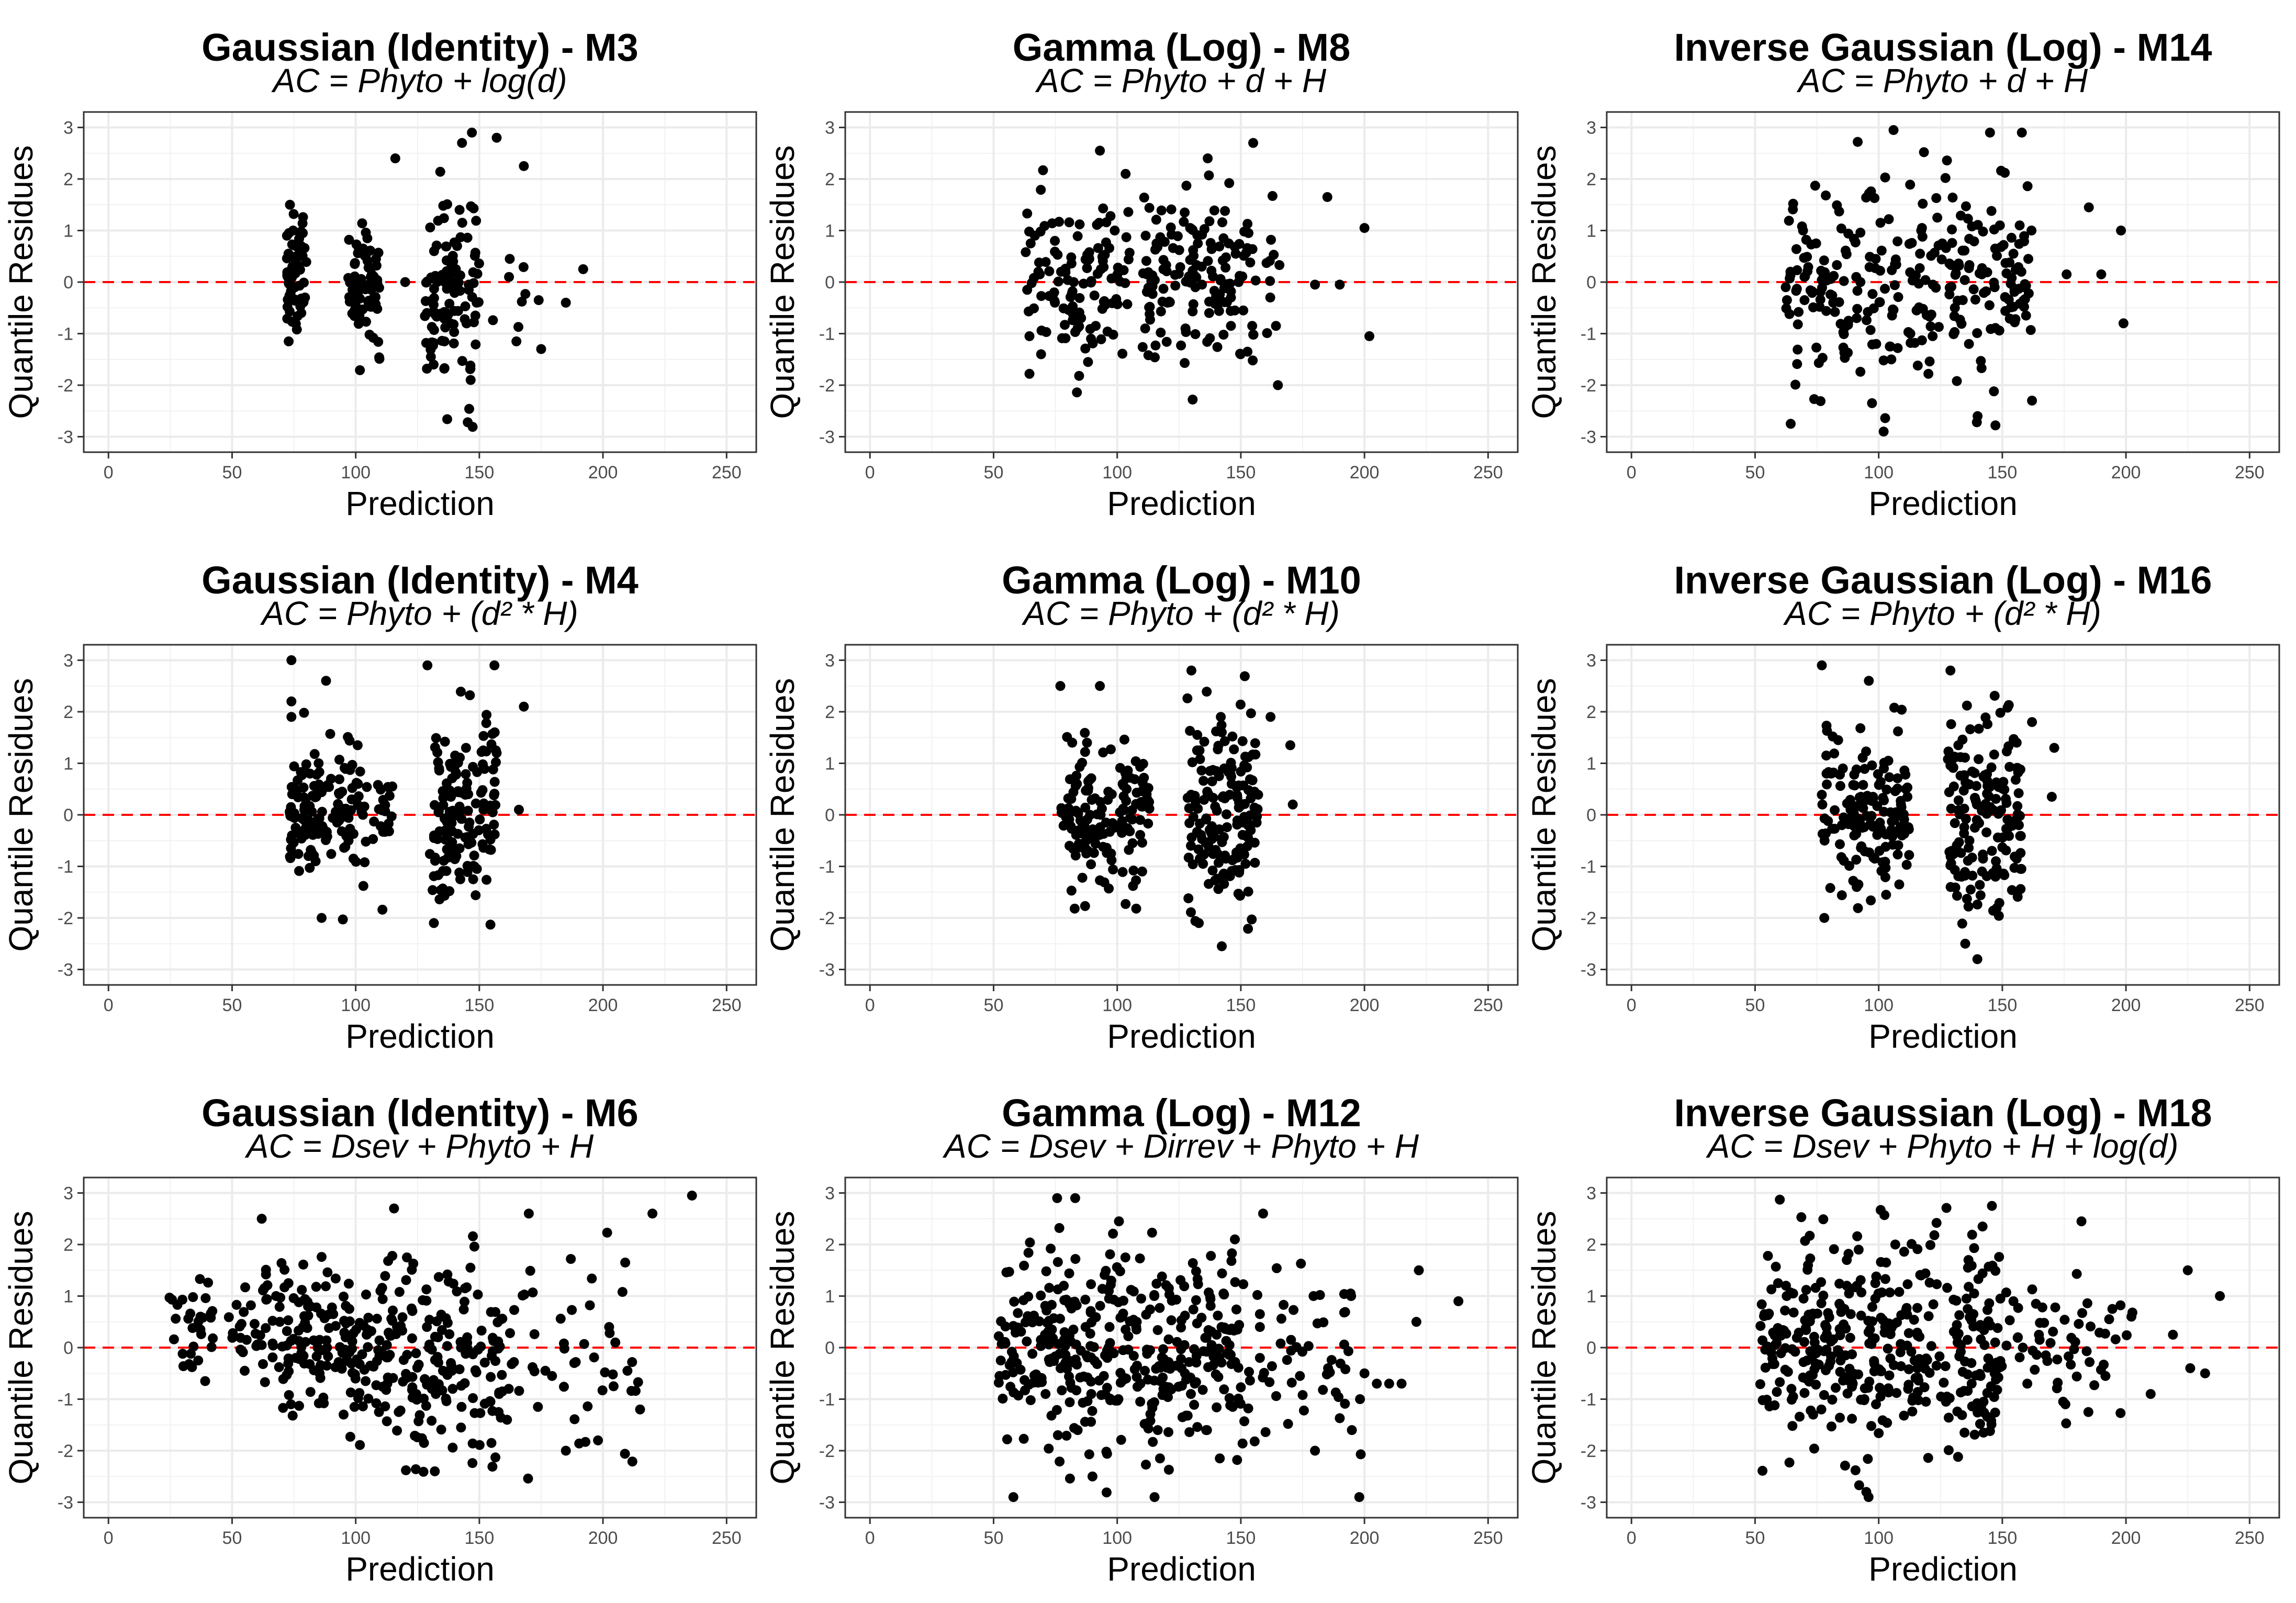 The image size is (2296, 1603). I want to click on y-tick-label: 0, so click(830, 1348).